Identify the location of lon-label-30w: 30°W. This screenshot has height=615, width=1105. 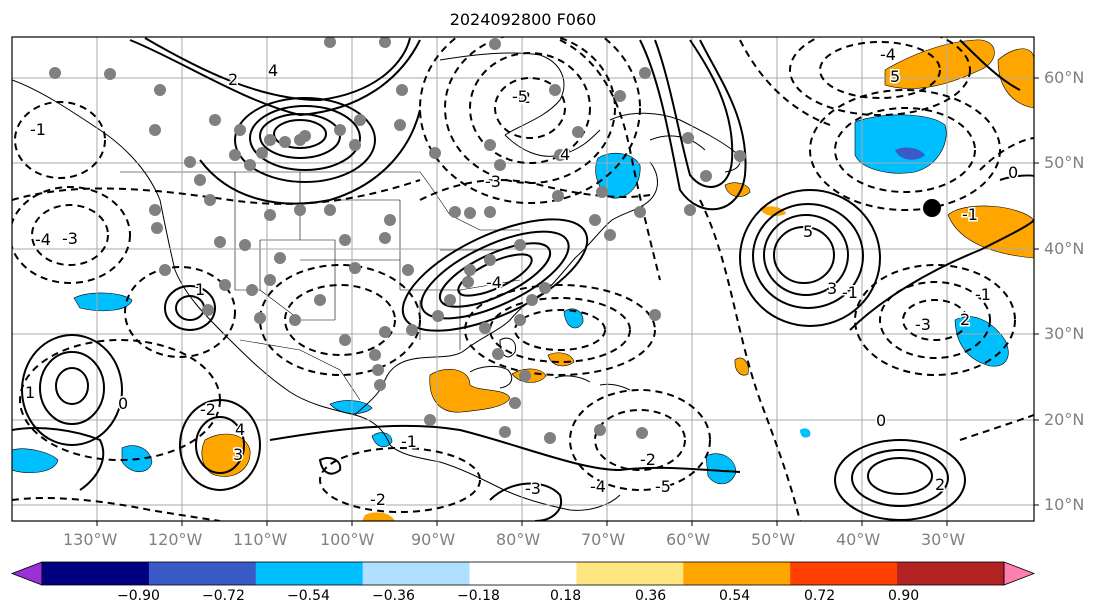
(943, 539).